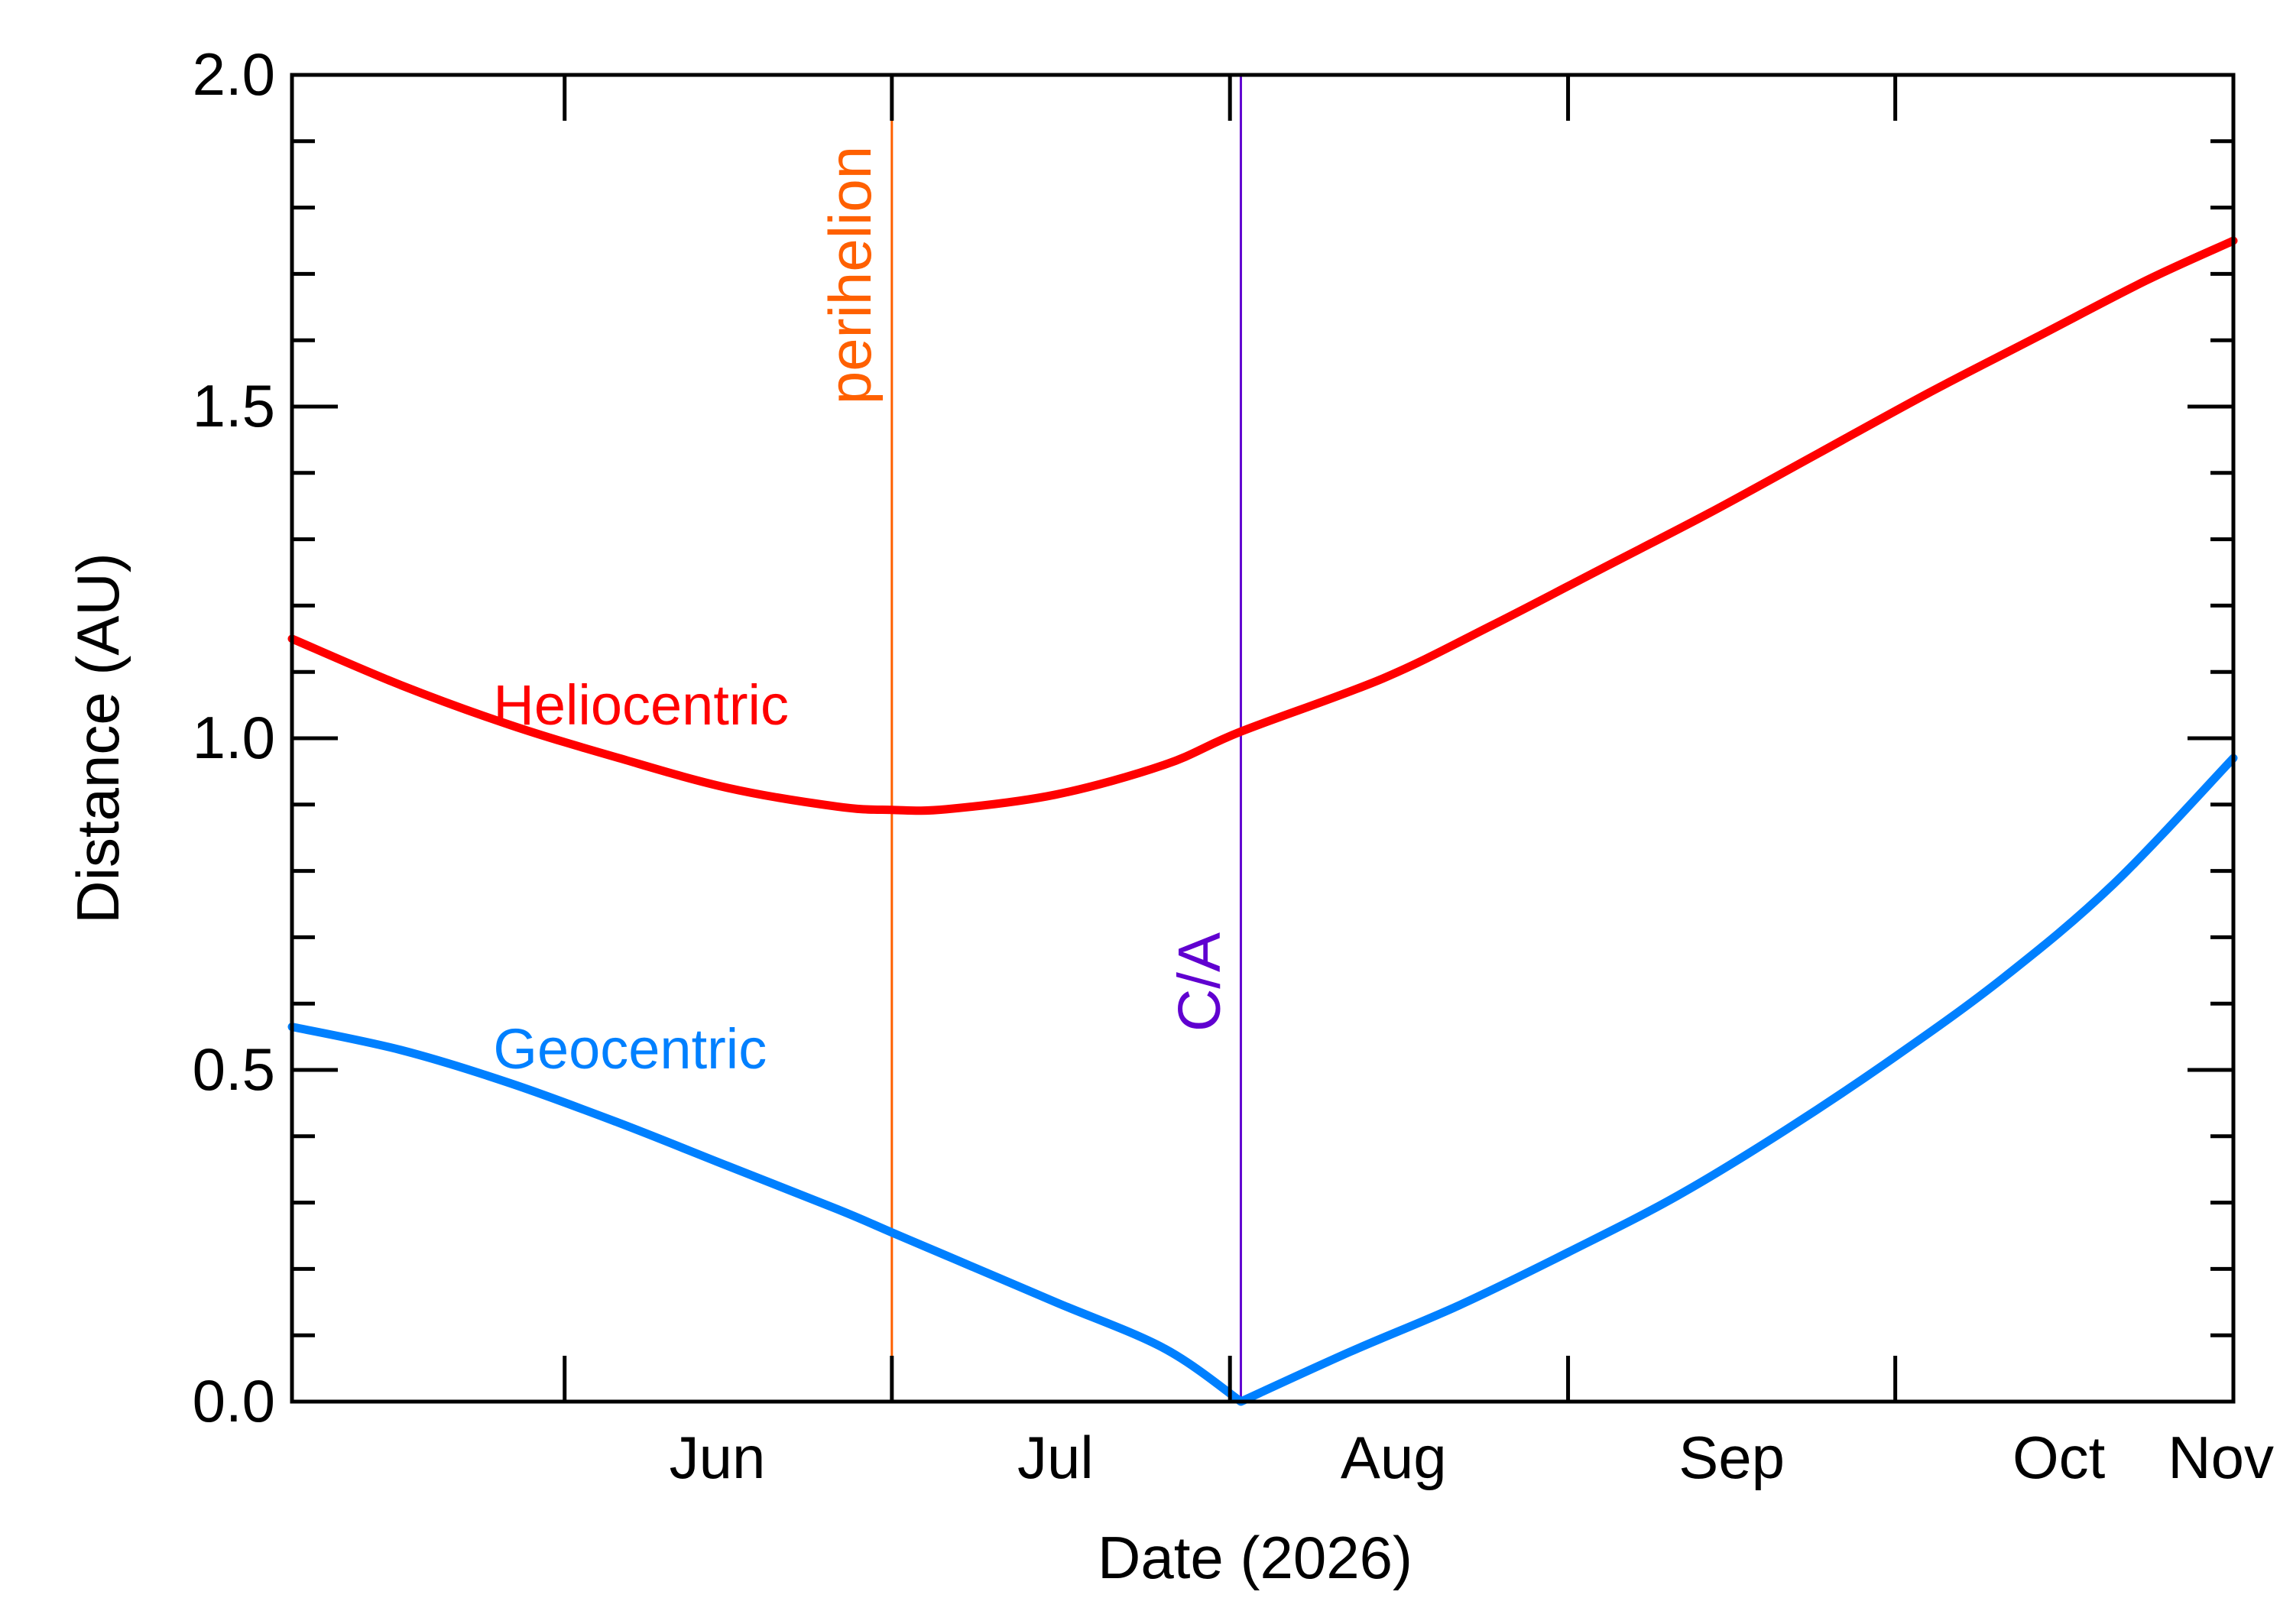 This screenshot has width=2293, height=1624. What do you see at coordinates (1198, 982) in the screenshot?
I see `closest-approach-label: C/A` at bounding box center [1198, 982].